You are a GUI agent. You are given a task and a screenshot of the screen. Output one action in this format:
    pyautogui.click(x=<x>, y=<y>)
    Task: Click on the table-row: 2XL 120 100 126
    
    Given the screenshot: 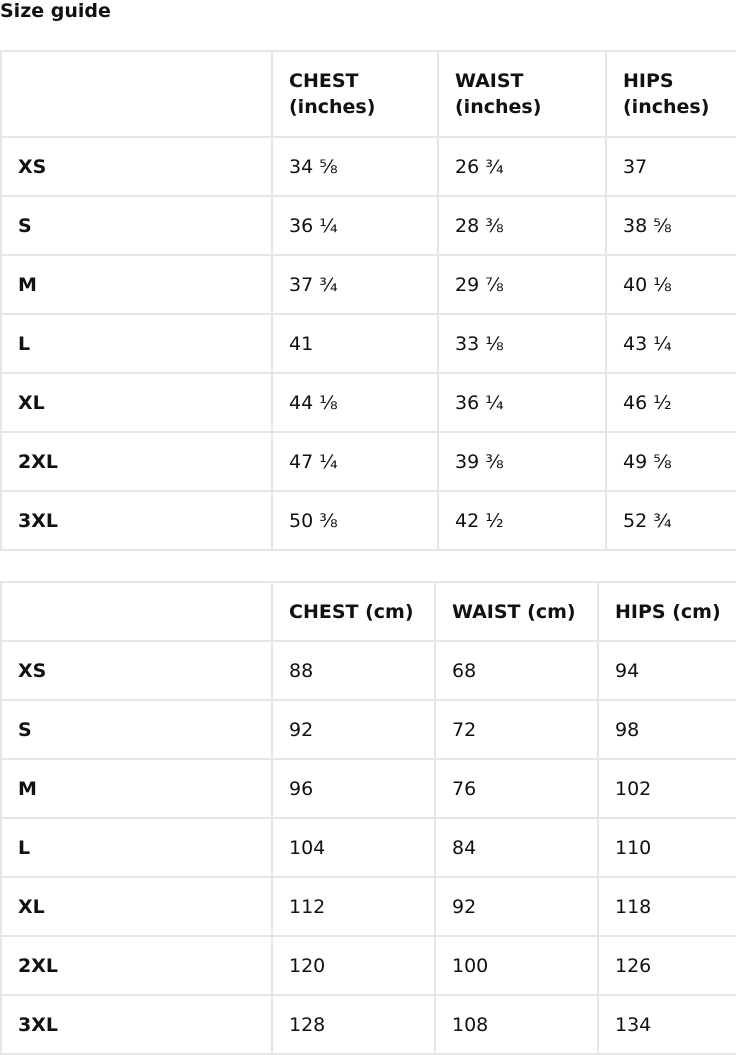 What is the action you would take?
    pyautogui.click(x=368, y=965)
    